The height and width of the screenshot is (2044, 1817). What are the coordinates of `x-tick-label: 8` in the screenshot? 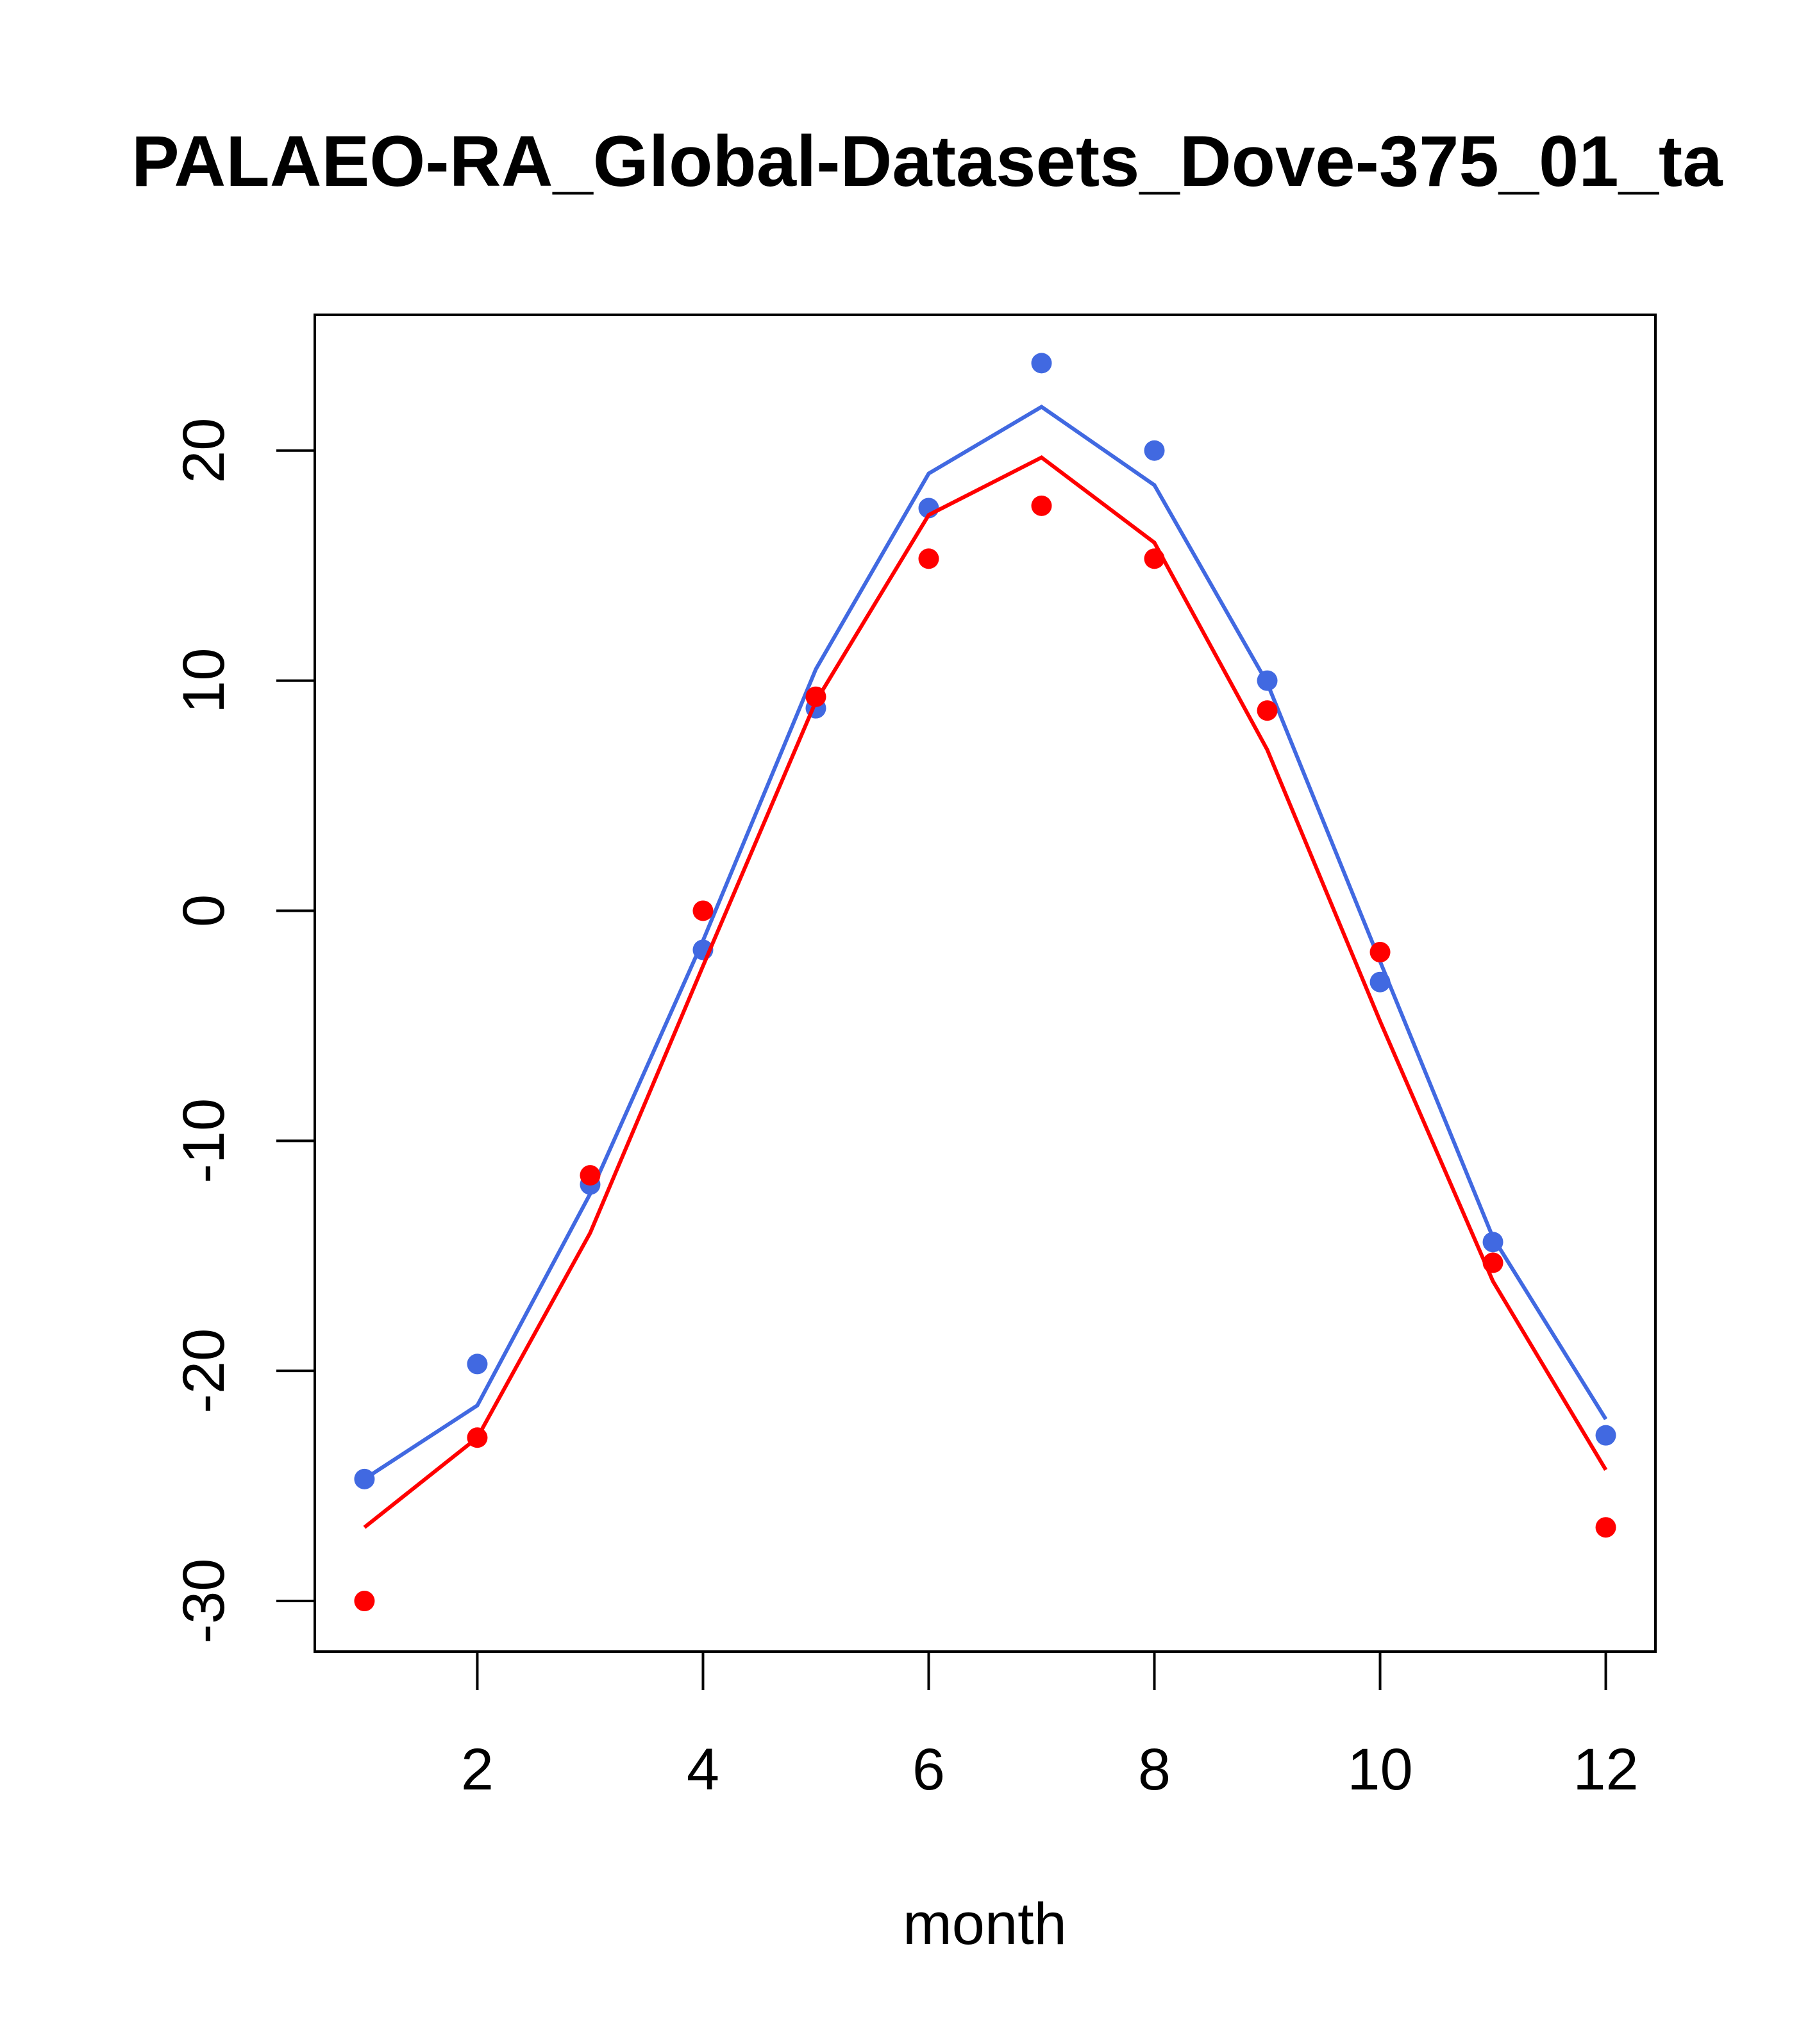 It's located at (1154, 1769).